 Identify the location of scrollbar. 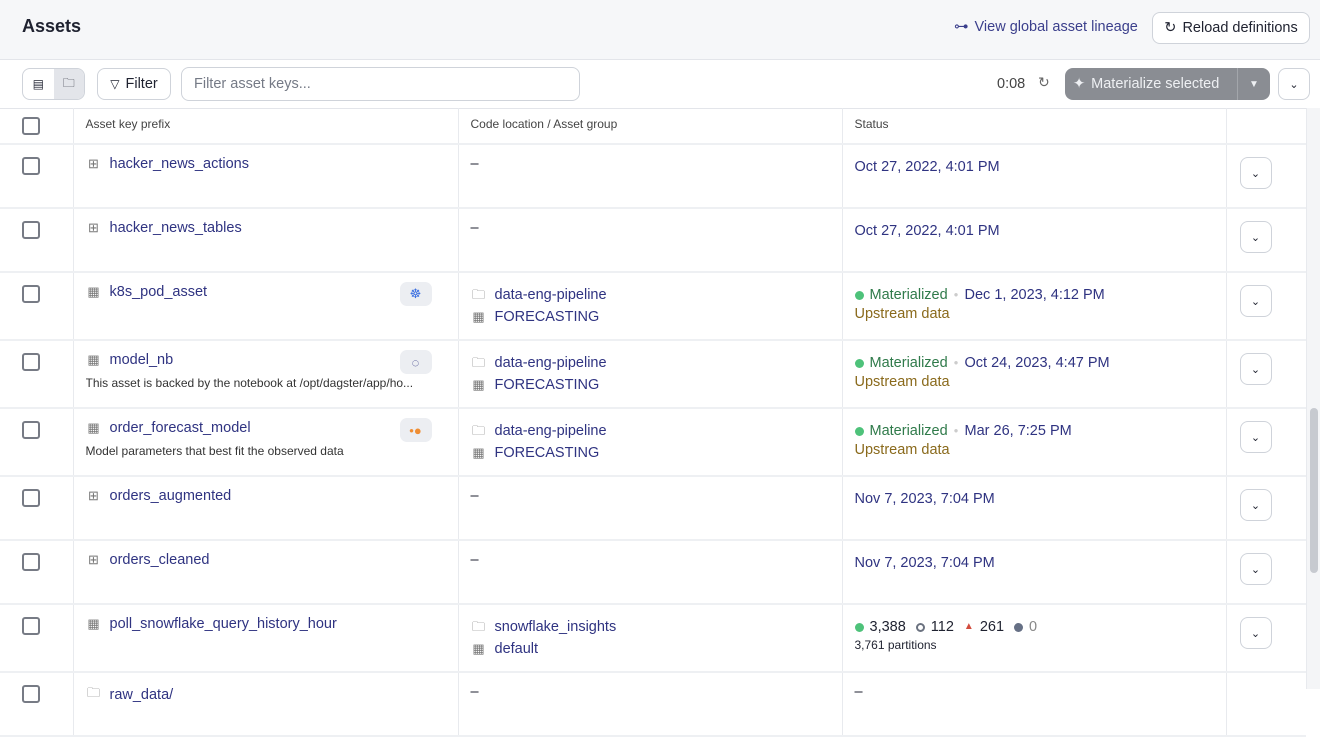
(1313, 398).